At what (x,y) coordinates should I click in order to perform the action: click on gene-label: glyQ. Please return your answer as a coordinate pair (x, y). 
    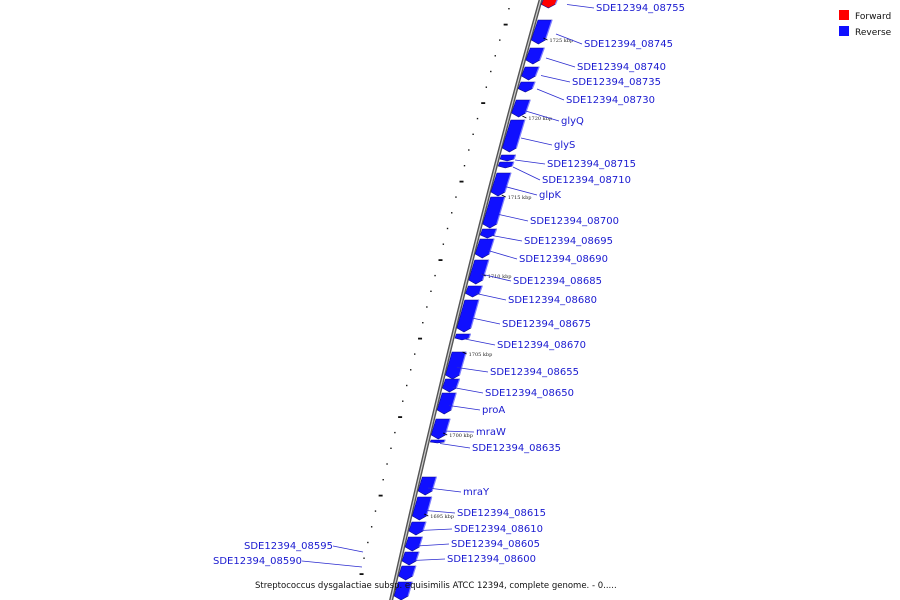
    Looking at the image, I should click on (572, 121).